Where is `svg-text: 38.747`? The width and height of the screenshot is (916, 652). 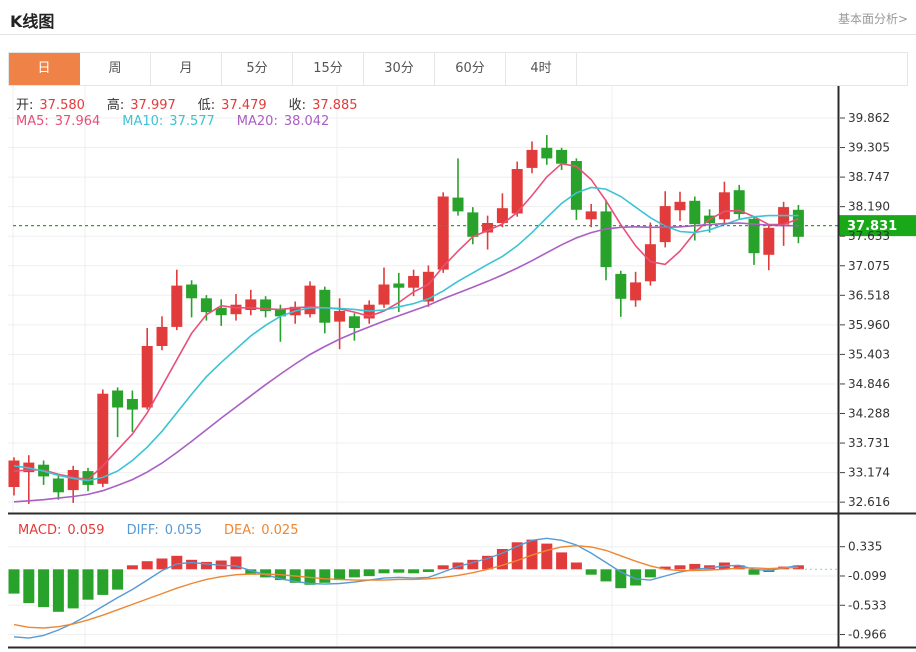
svg-text: 38.747 is located at coordinates (869, 177).